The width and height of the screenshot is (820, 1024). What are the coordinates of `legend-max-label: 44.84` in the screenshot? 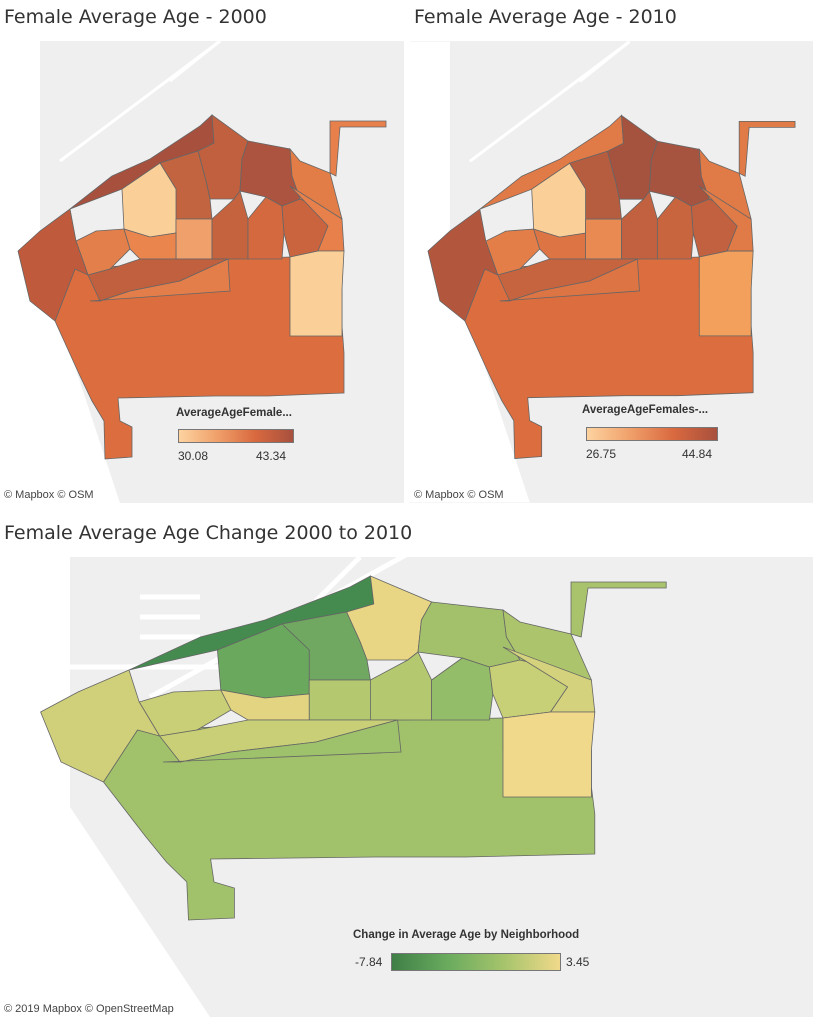 It's located at (697, 454).